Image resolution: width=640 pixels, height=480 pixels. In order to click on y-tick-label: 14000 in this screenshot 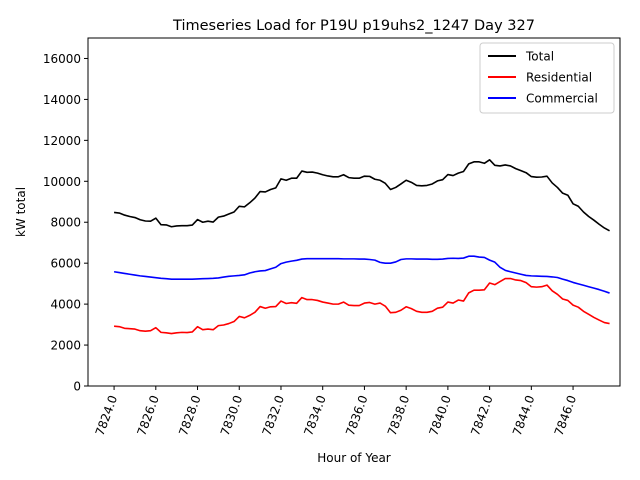, I will do `click(62, 100)`.